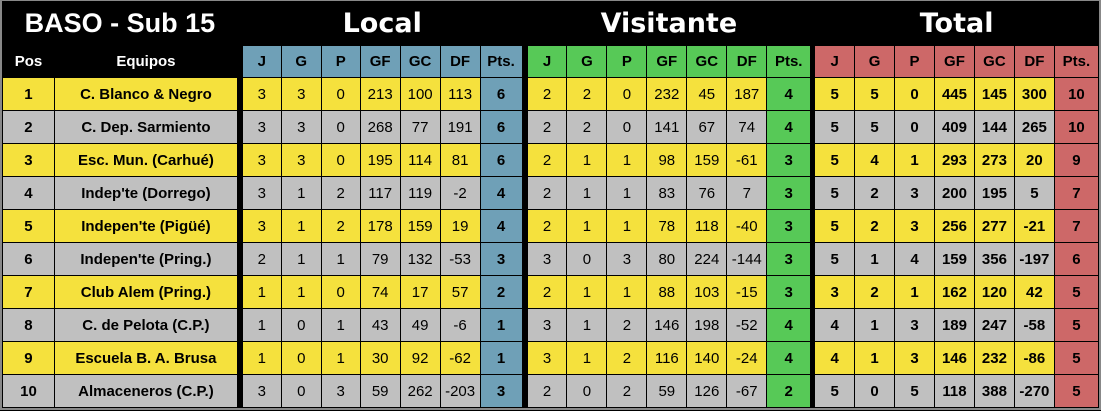 This screenshot has height=411, width=1101. Describe the element at coordinates (340, 358) in the screenshot. I see `local-p-cell: 1` at that location.